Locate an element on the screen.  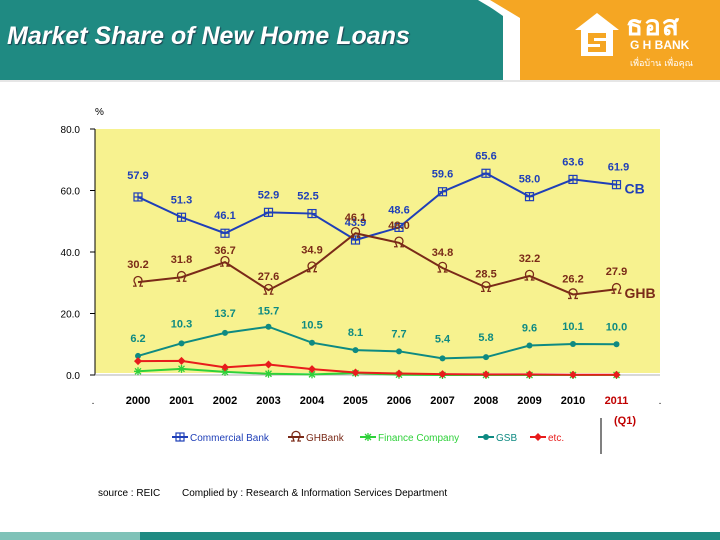
data-label: 51.3 is located at coordinates (181, 200).